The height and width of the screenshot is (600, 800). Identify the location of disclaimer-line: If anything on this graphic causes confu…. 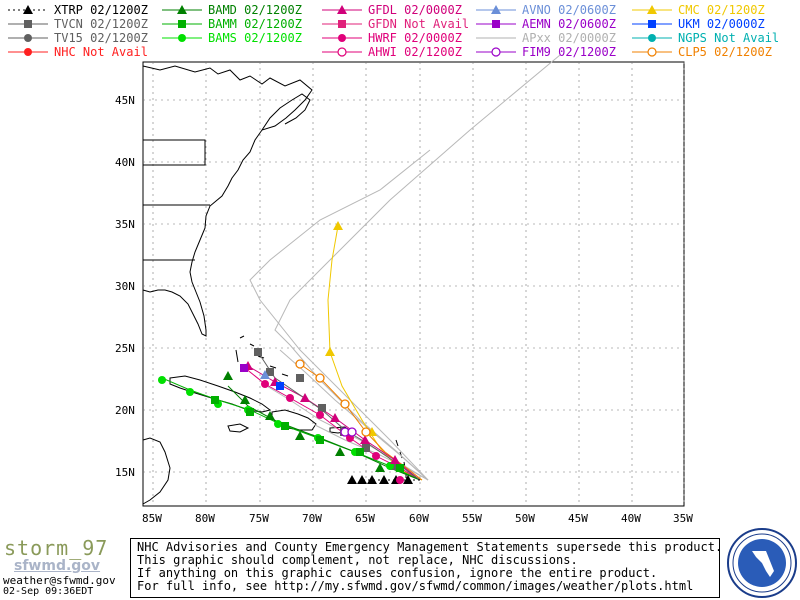
(397, 573).